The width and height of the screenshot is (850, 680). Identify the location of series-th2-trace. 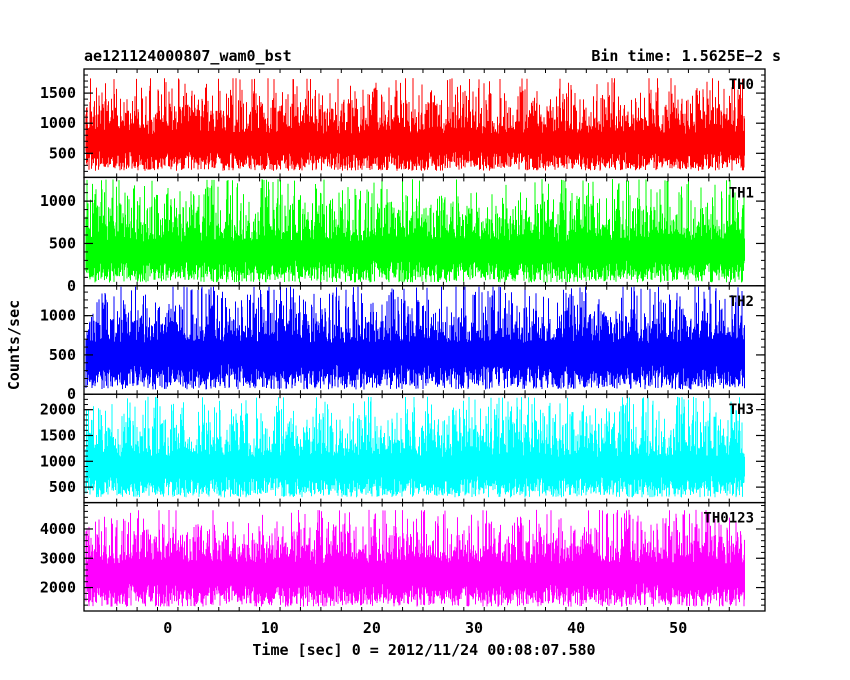
(415, 338).